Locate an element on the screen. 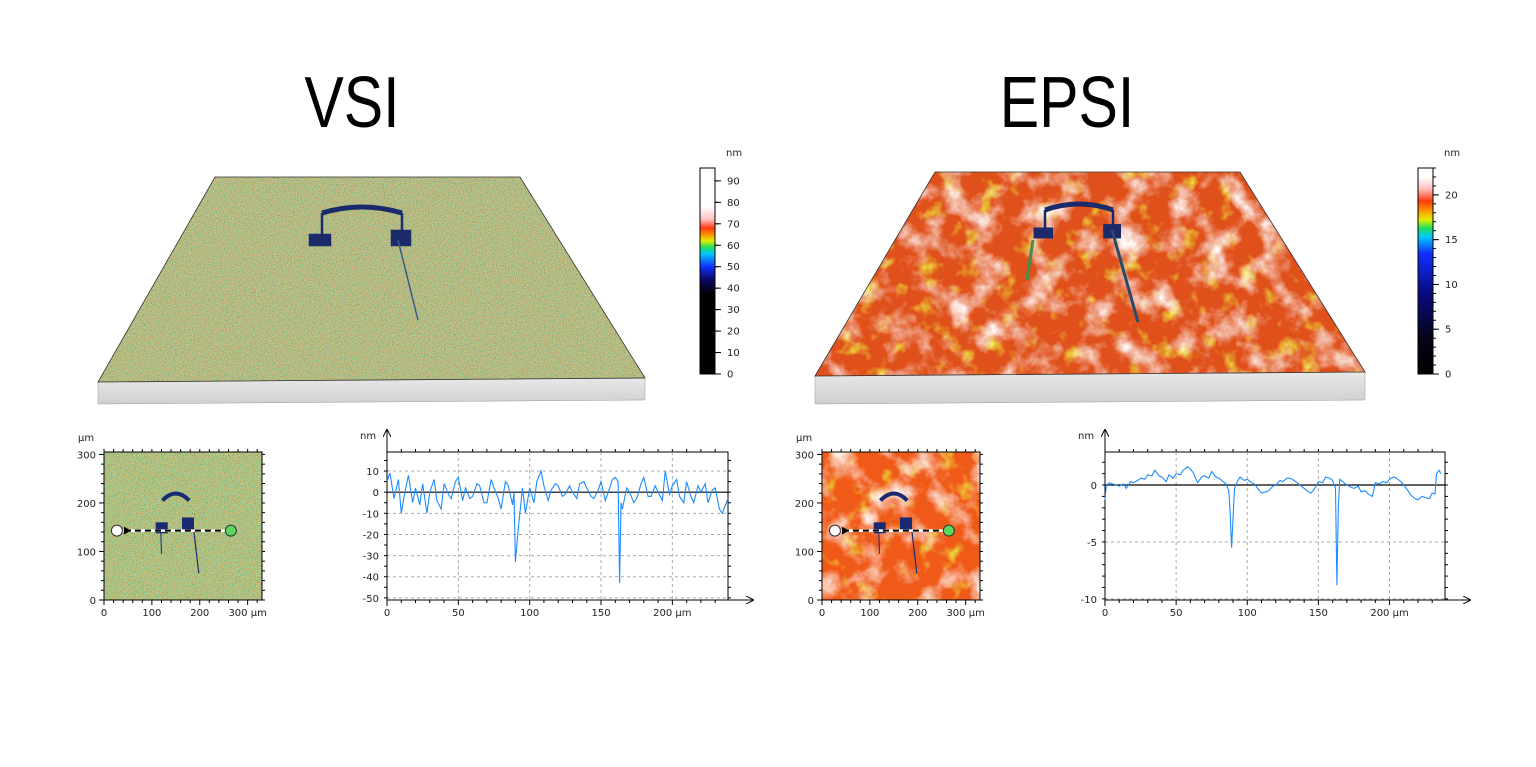 Image resolution: width=1536 pixels, height=767 pixels. map-y-tick-label: 100 is located at coordinates (804, 552).